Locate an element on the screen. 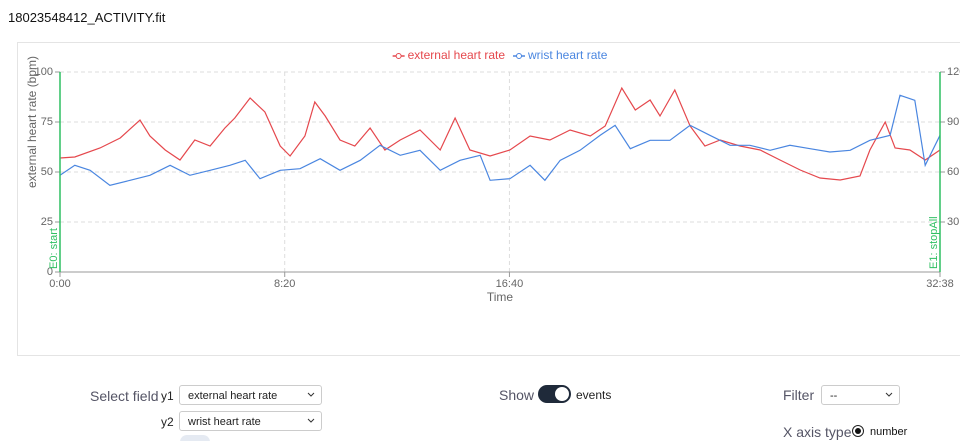 Image resolution: width=960 pixels, height=441 pixels. show-option: events is located at coordinates (594, 395).